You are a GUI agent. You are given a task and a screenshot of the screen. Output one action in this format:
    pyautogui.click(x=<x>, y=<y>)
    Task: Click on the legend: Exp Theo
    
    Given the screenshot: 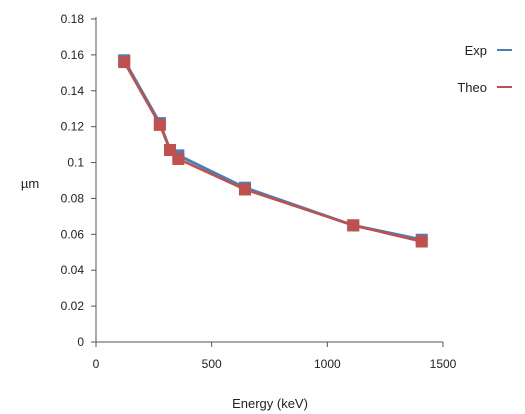 What is the action you would take?
    pyautogui.click(x=484, y=69)
    